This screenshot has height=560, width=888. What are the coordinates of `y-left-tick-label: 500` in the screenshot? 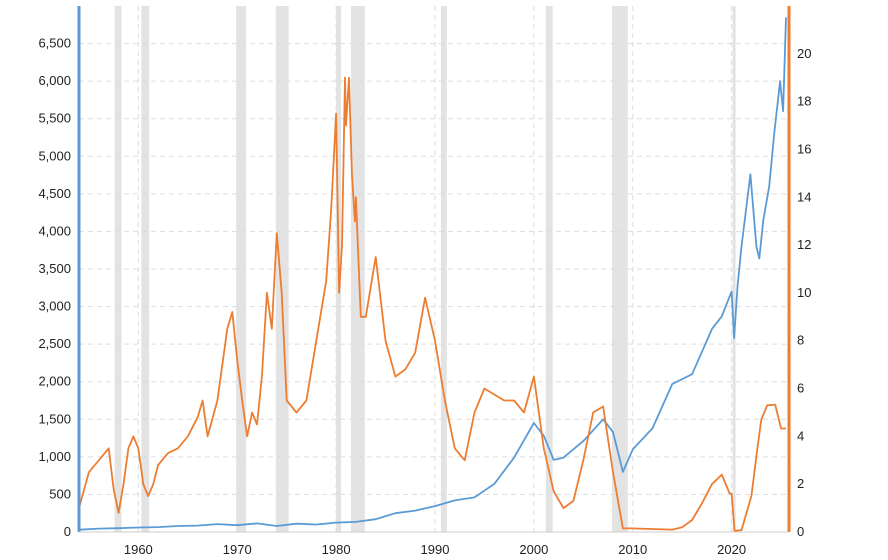 It's located at (60, 493).